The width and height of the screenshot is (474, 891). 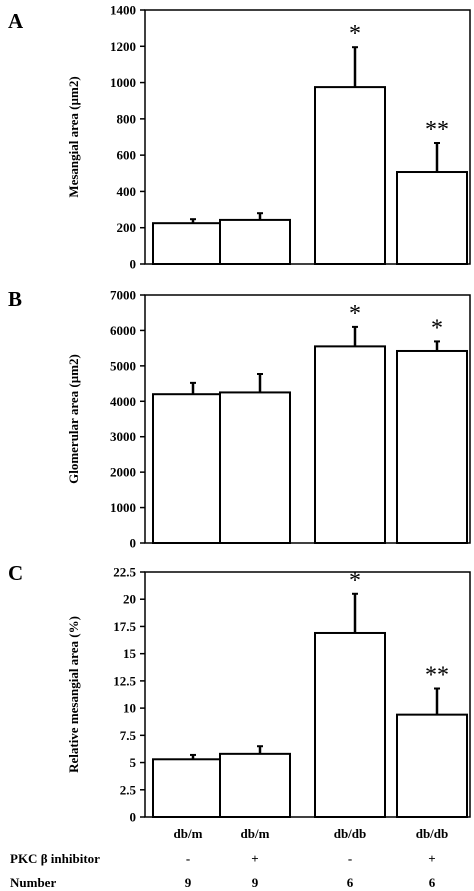 I want to click on panel-letter: A, so click(x=16, y=21).